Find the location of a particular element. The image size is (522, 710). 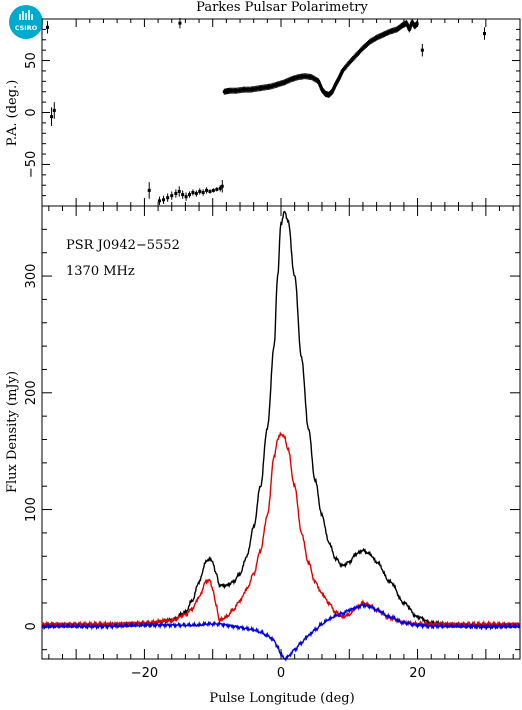

profile-ytick-label: 300 is located at coordinates (31, 276).